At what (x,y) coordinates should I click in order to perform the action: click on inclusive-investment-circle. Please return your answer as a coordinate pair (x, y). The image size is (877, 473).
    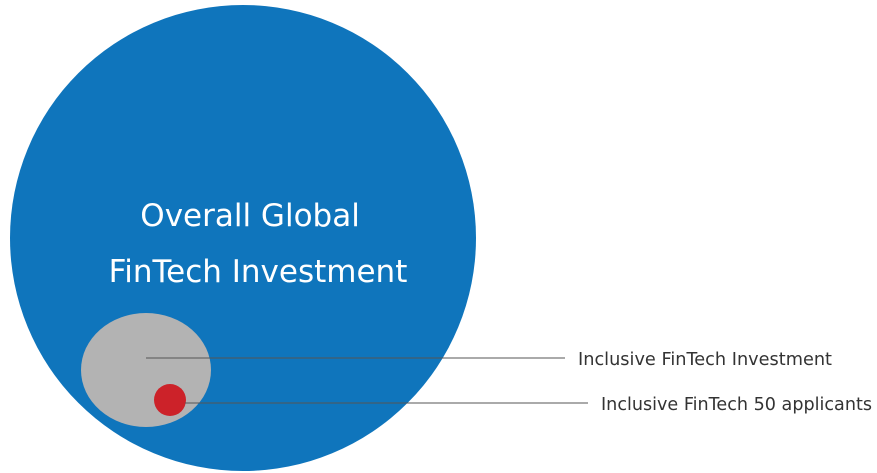
    Looking at the image, I should click on (146, 370).